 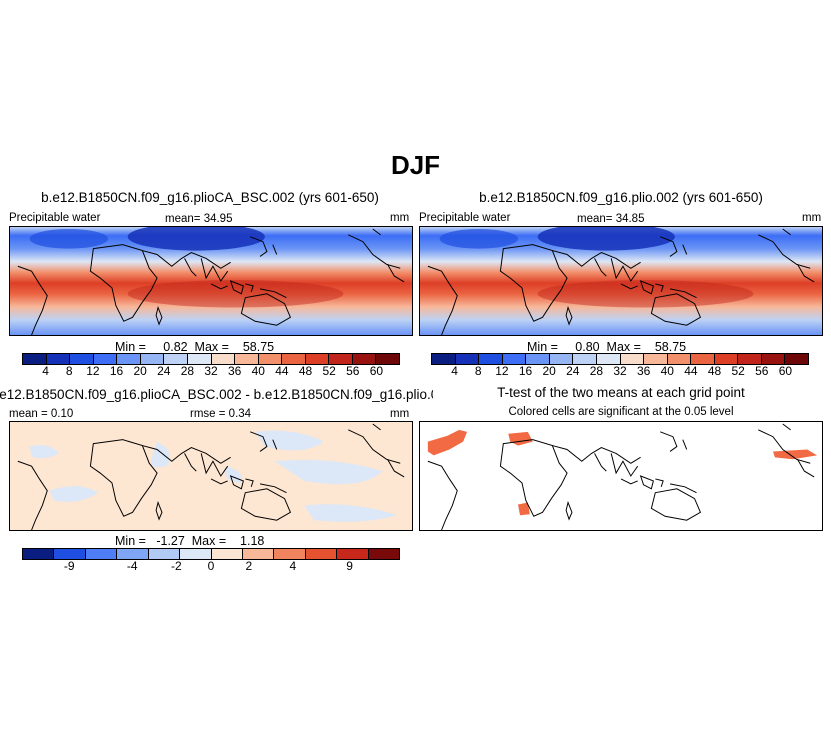 What do you see at coordinates (400, 218) in the screenshot?
I see `panel1-units: mm` at bounding box center [400, 218].